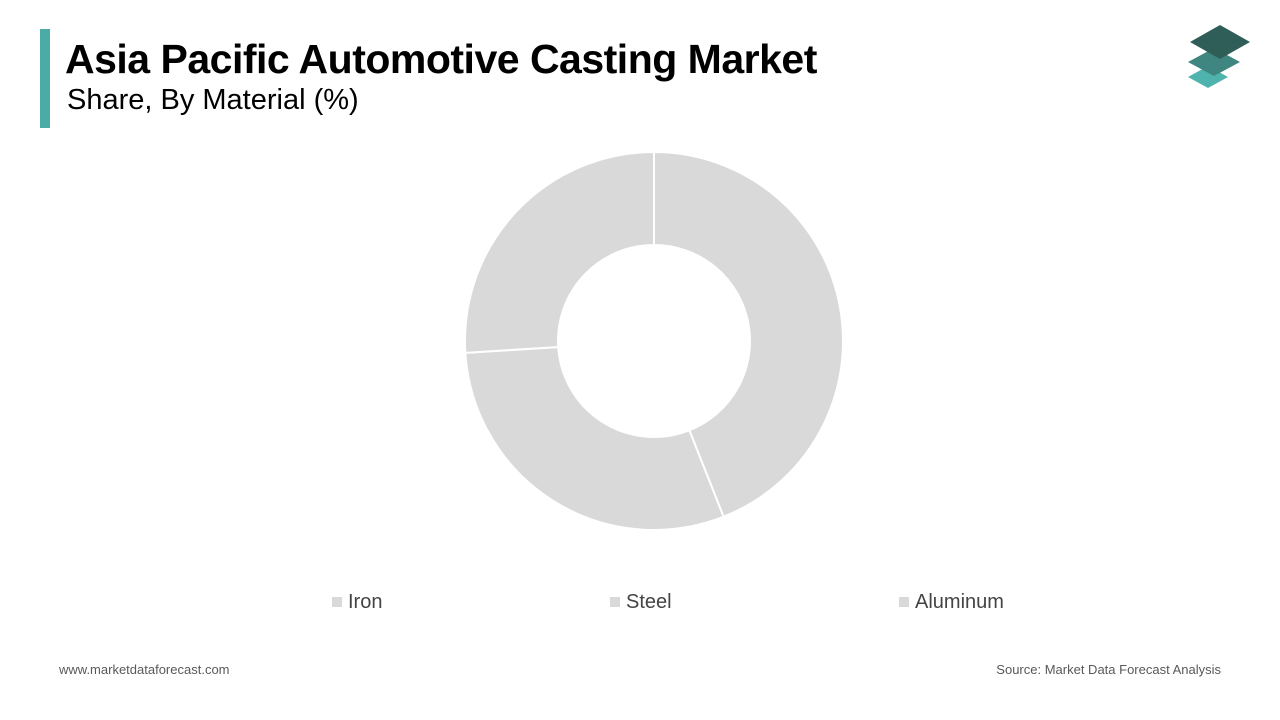 This screenshot has width=1280, height=720. Describe the element at coordinates (594, 438) in the screenshot. I see `donut-slice-steel` at that location.